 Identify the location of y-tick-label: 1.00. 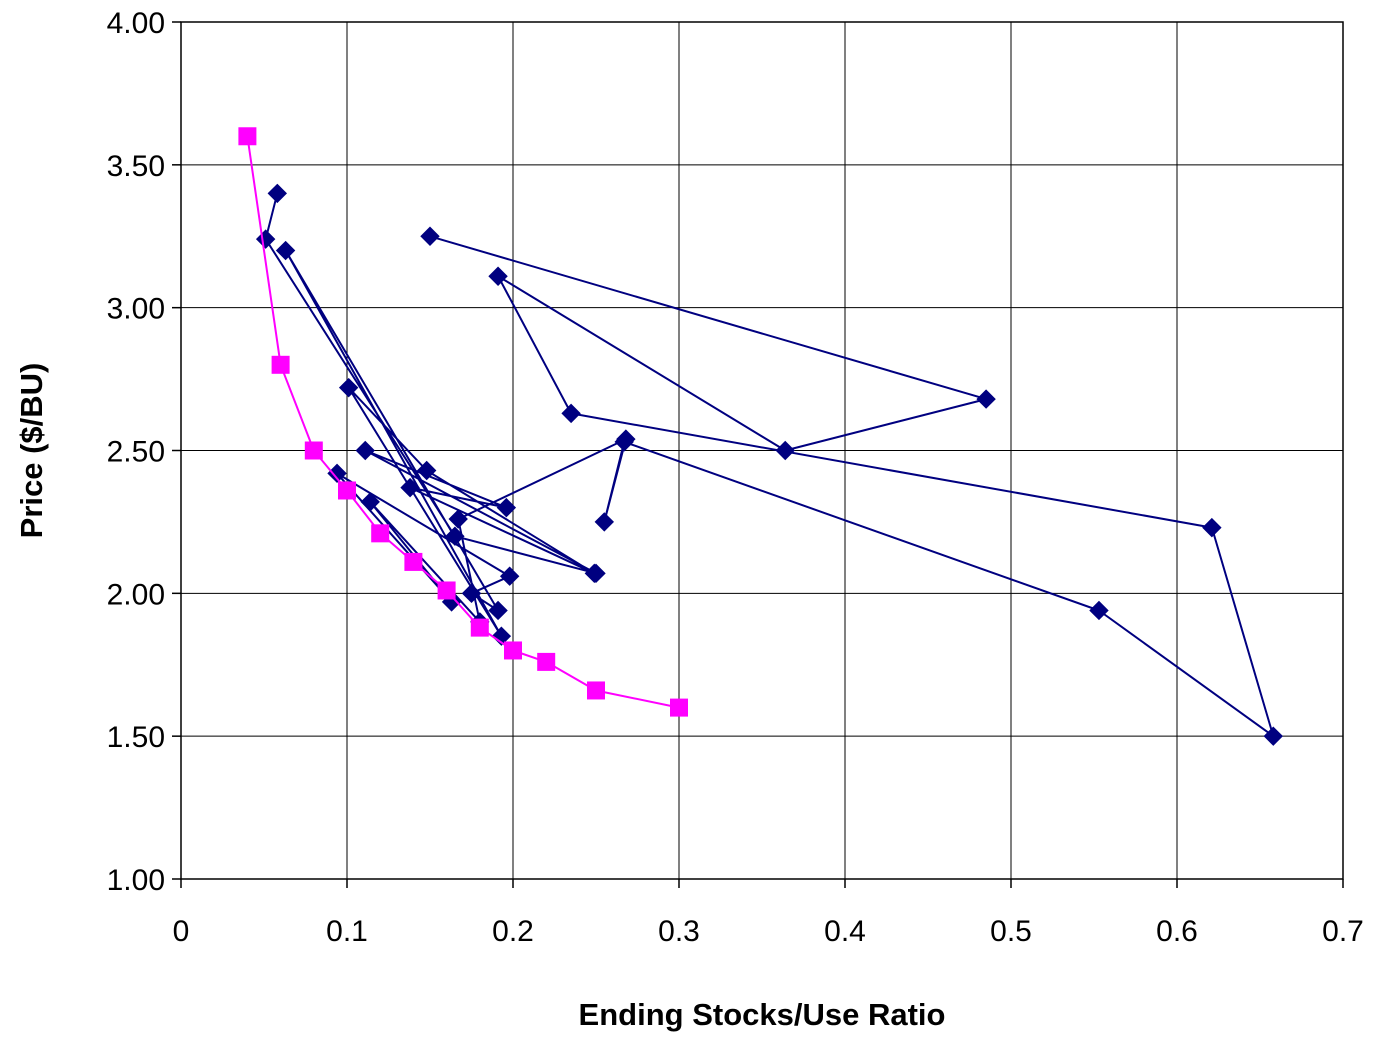
(136, 880).